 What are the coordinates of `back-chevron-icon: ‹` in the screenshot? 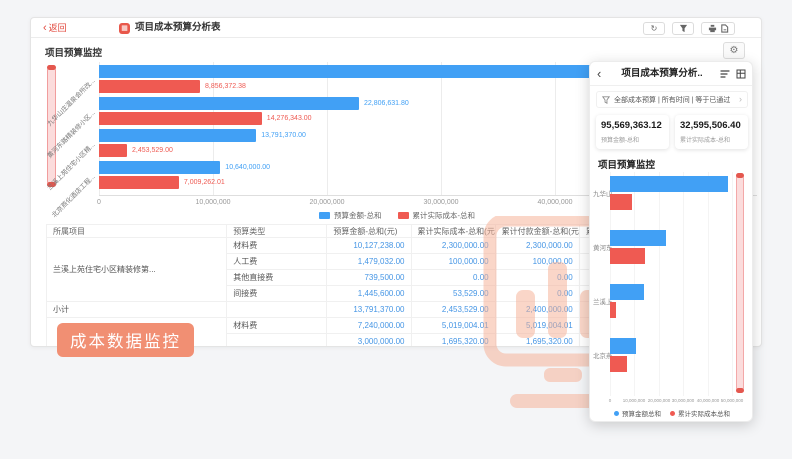 It's located at (45, 28).